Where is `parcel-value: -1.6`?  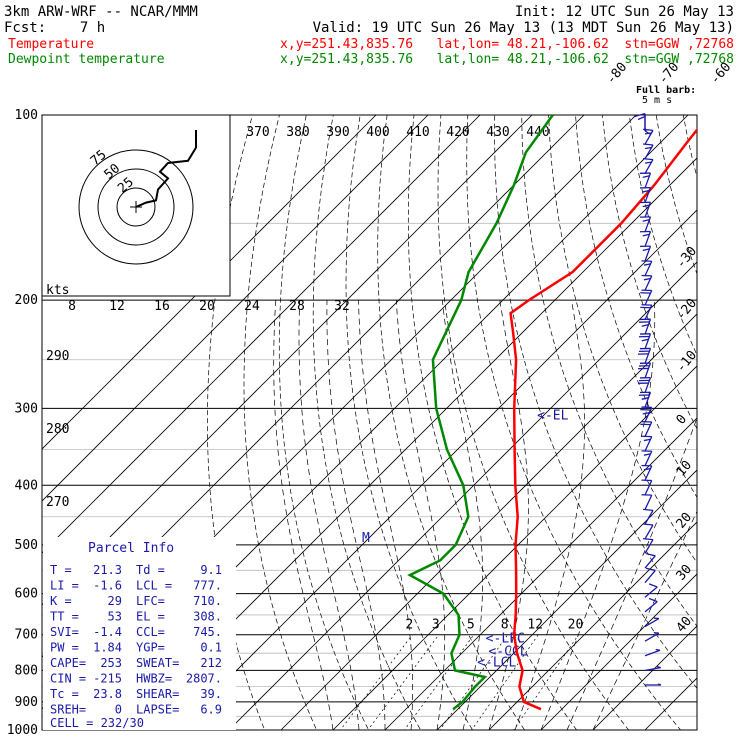
parcel-value: -1.6 is located at coordinates (107, 586).